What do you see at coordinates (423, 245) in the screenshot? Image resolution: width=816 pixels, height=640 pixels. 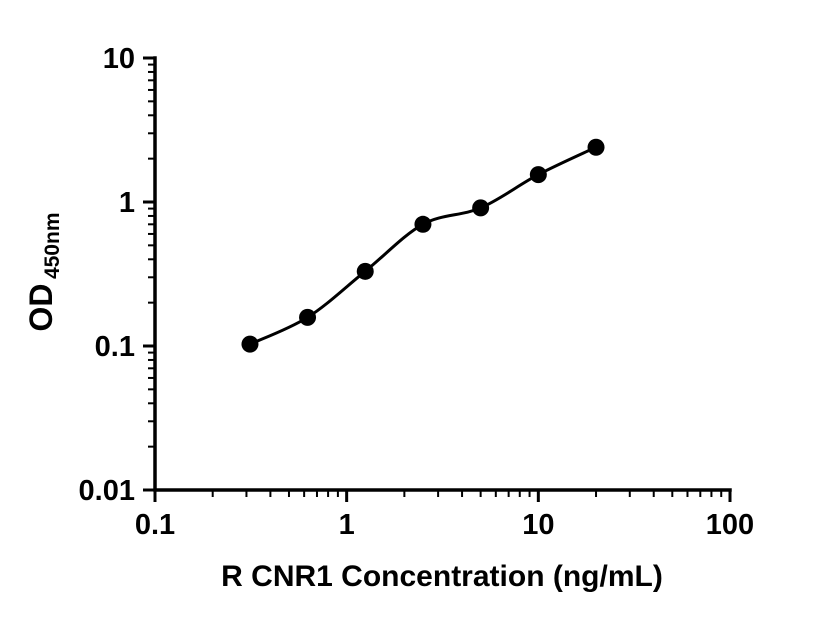 I see `data-points` at bounding box center [423, 245].